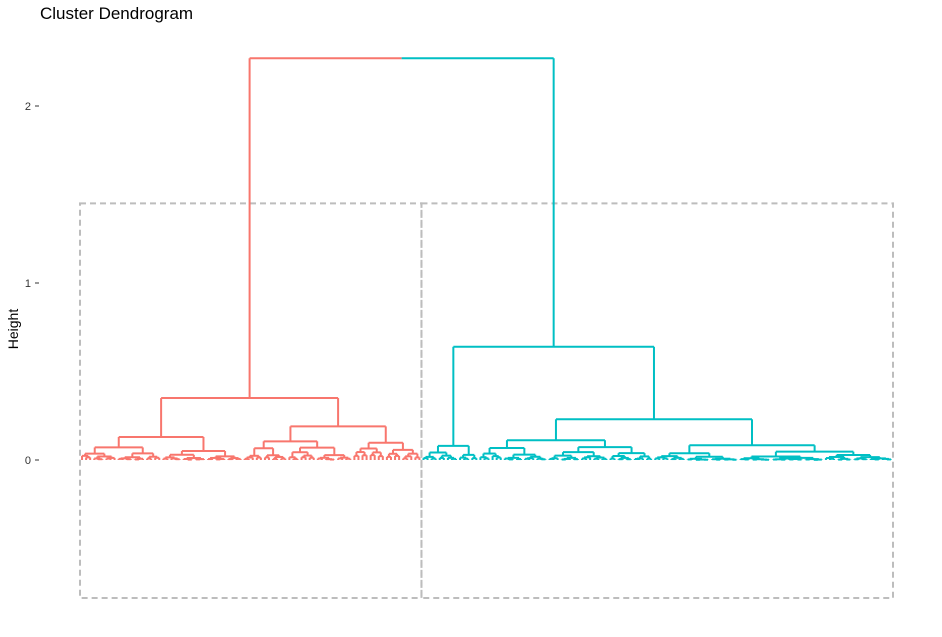 This screenshot has width=942, height=637. I want to click on y-tick-label: 2, so click(28, 107).